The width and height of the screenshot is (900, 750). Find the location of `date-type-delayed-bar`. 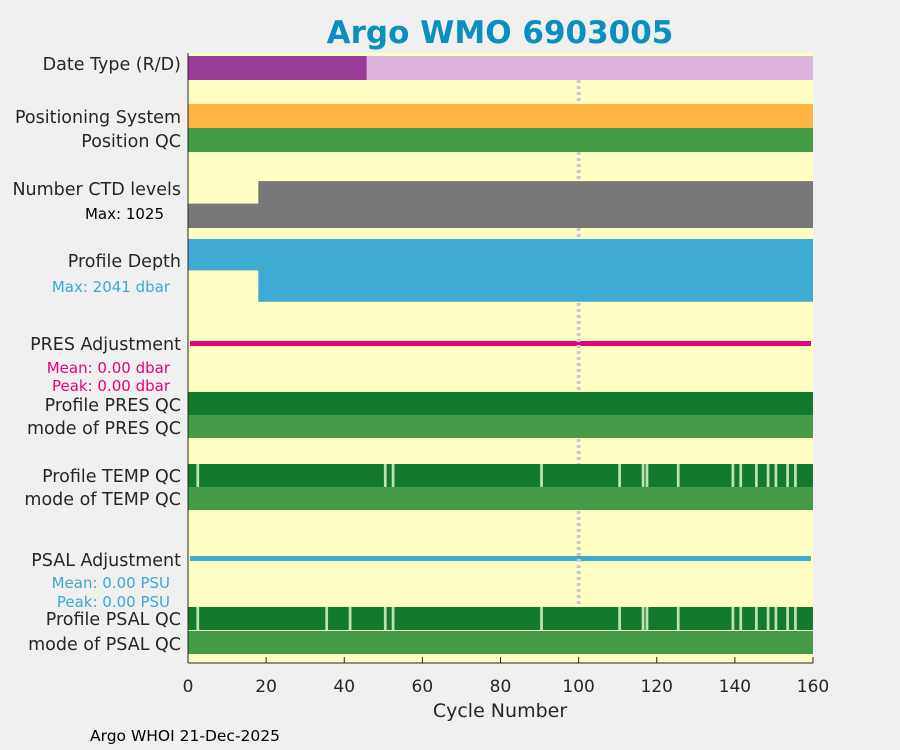

date-type-delayed-bar is located at coordinates (589, 68).